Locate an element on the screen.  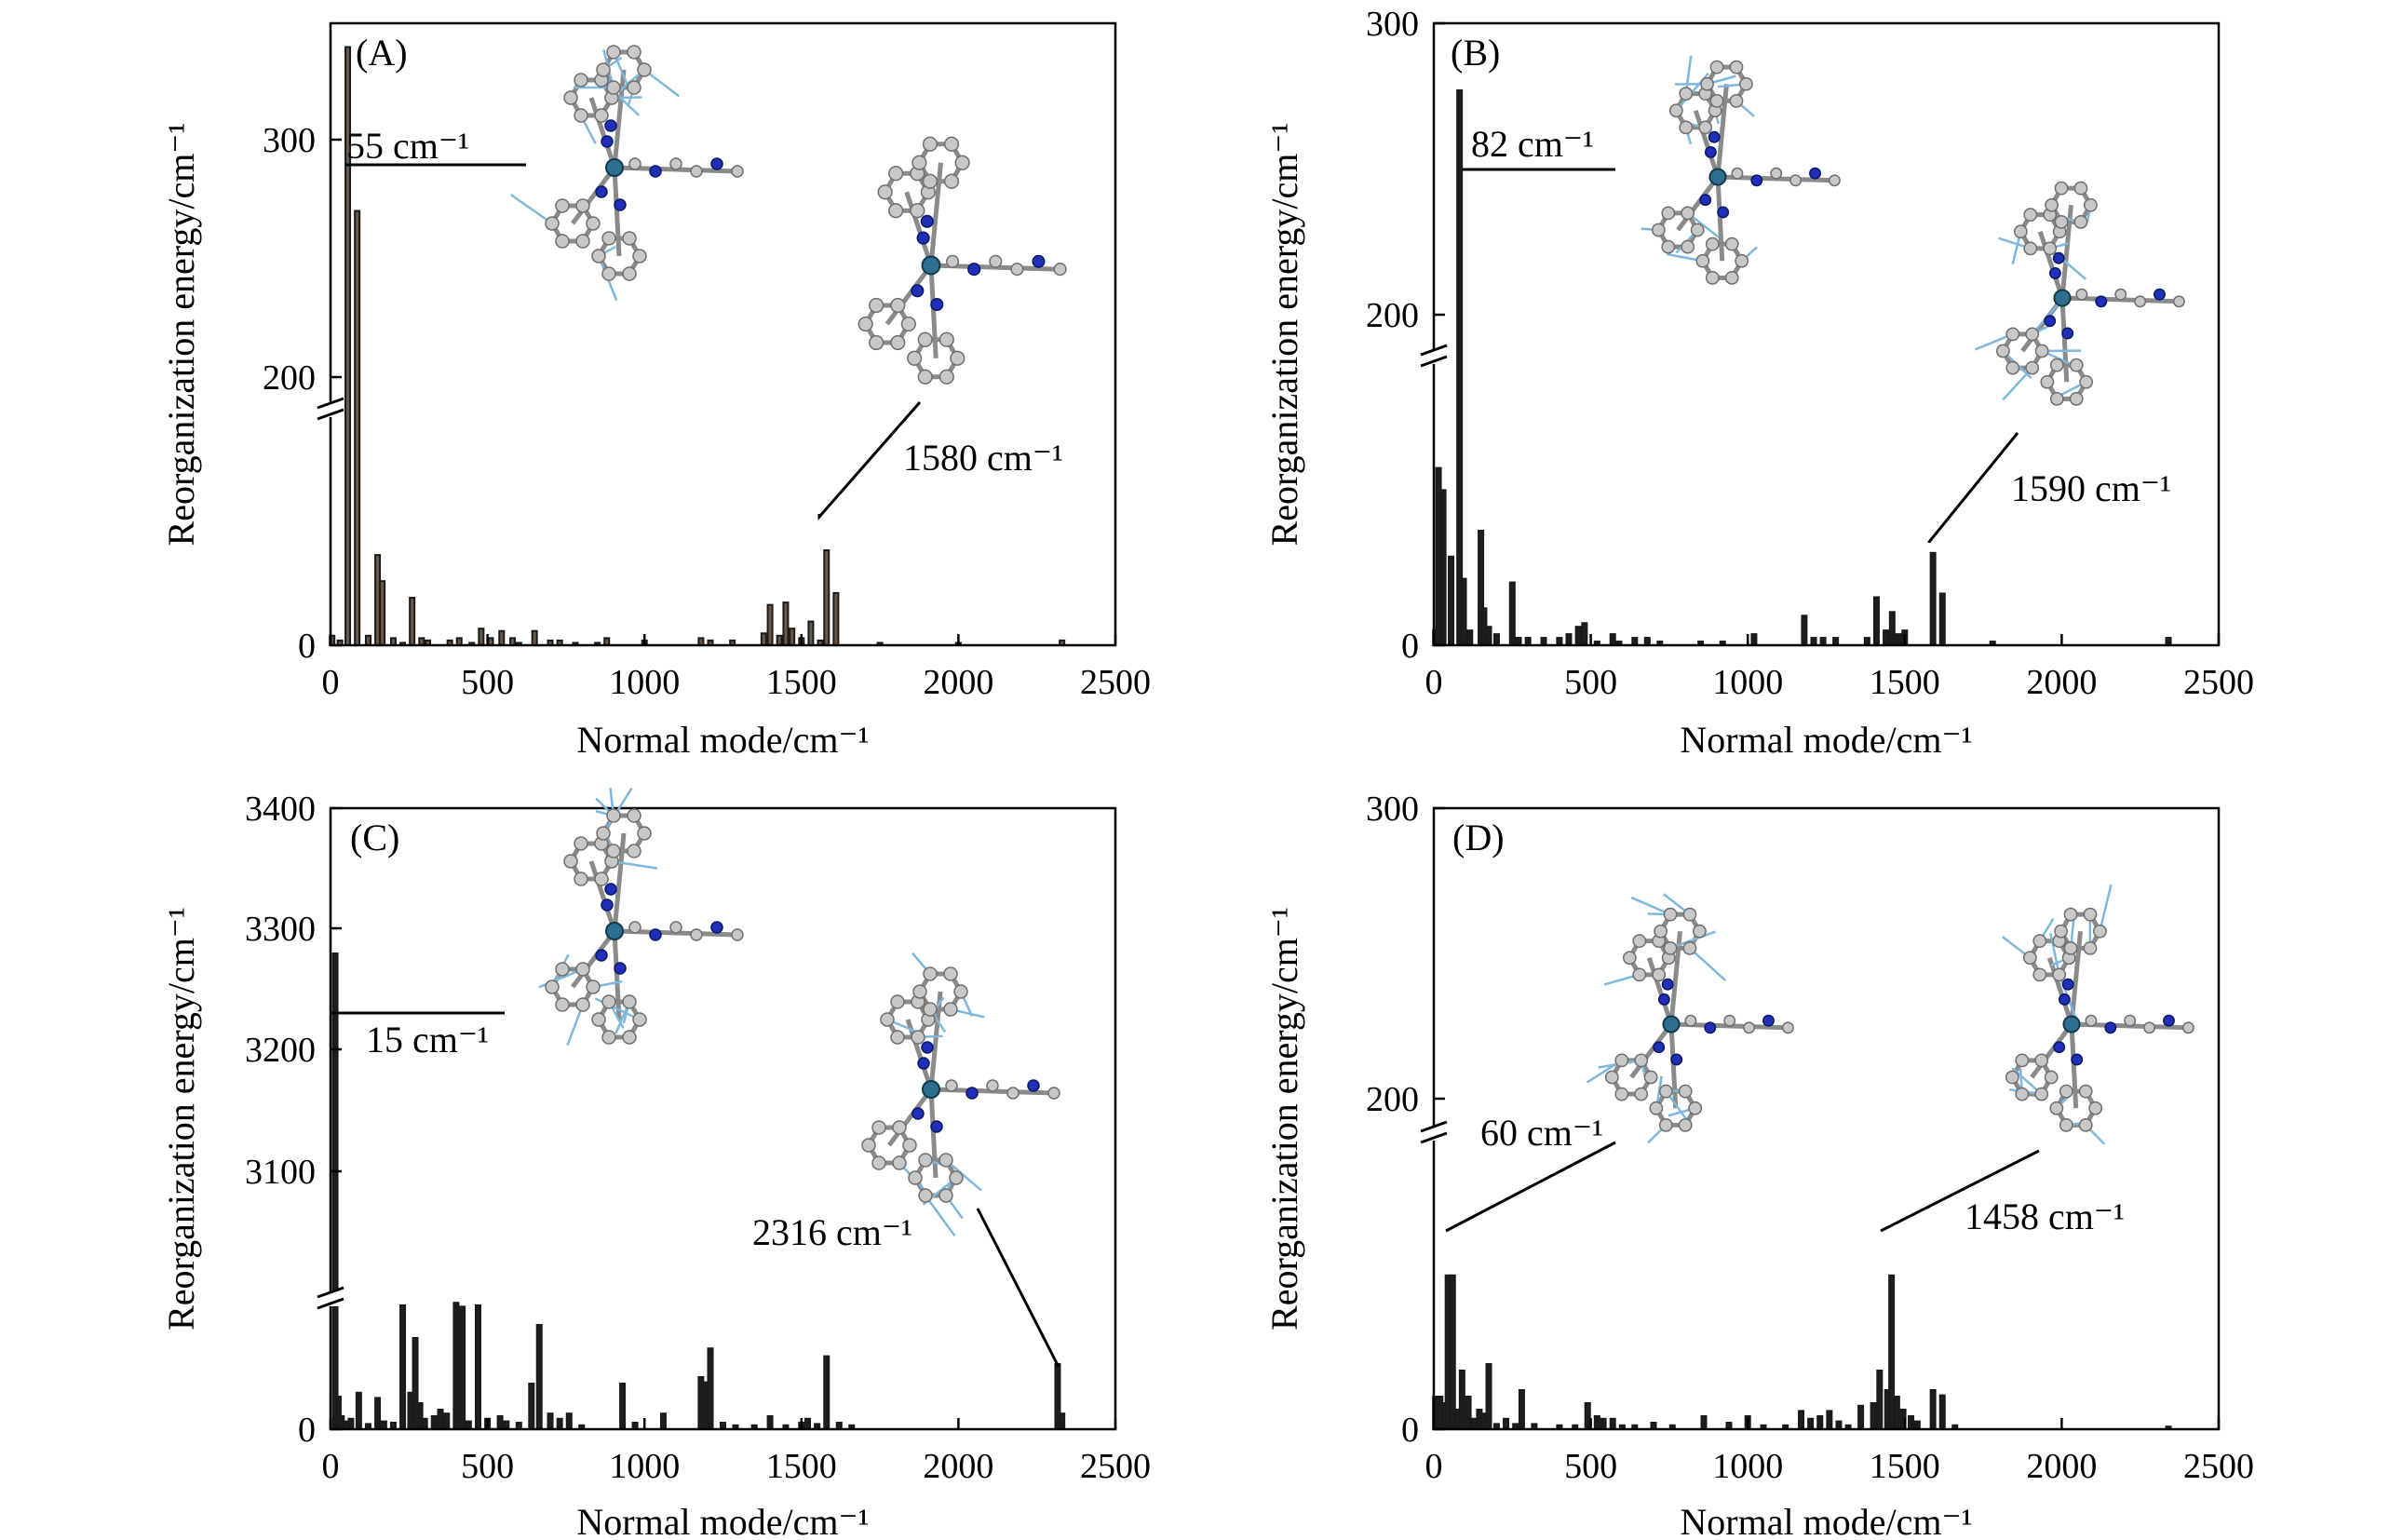
x-tick-label: 500 is located at coordinates (487, 683).